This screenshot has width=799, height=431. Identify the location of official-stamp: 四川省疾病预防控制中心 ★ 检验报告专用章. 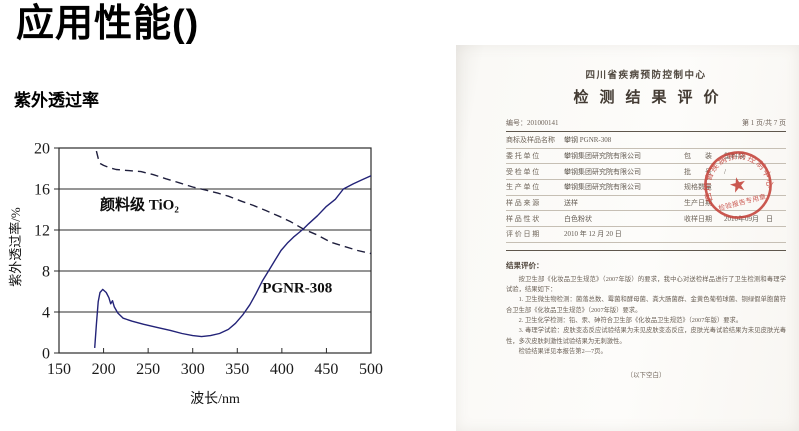
(736, 181).